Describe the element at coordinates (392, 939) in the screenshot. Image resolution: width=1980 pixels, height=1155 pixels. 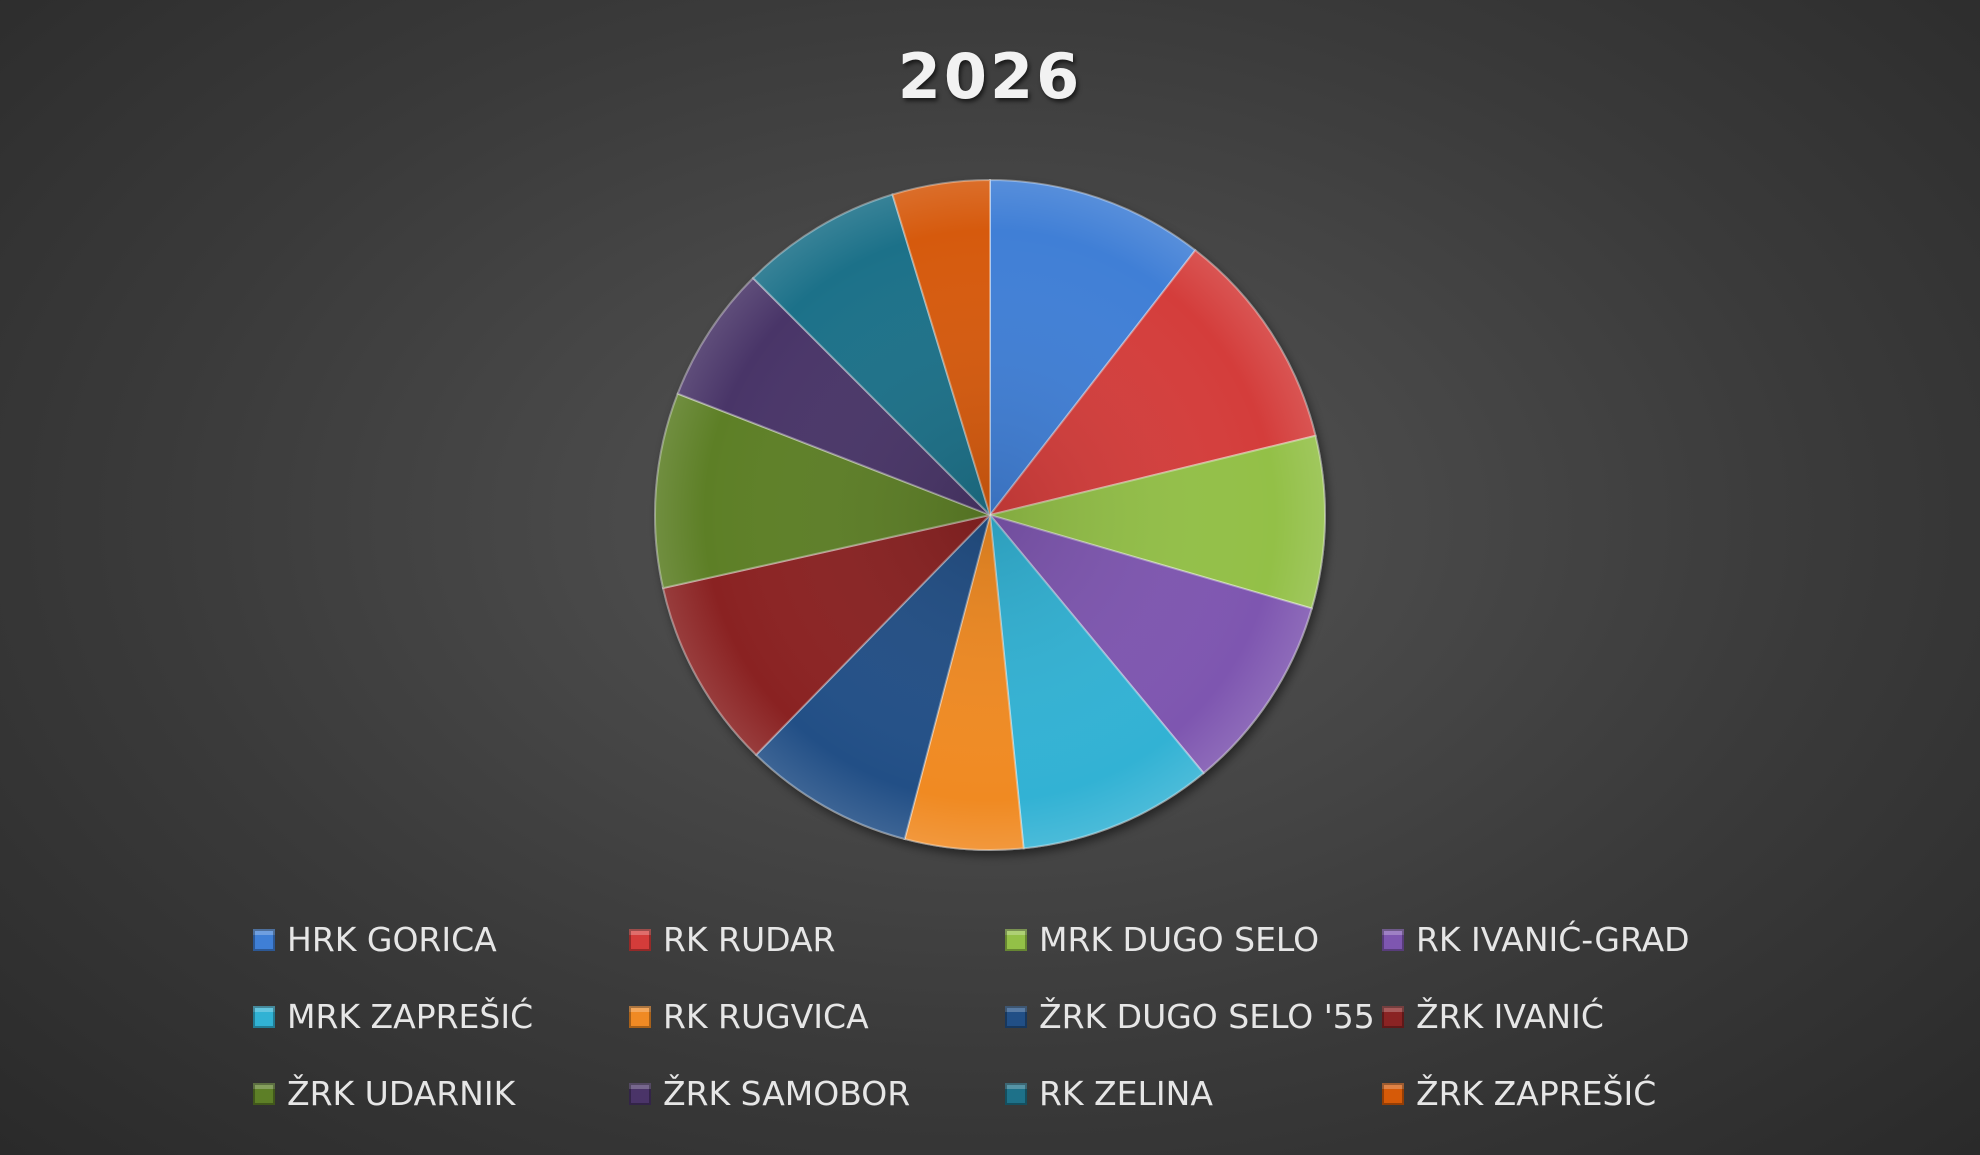
I see `legend-label: HRK GORICA` at that location.